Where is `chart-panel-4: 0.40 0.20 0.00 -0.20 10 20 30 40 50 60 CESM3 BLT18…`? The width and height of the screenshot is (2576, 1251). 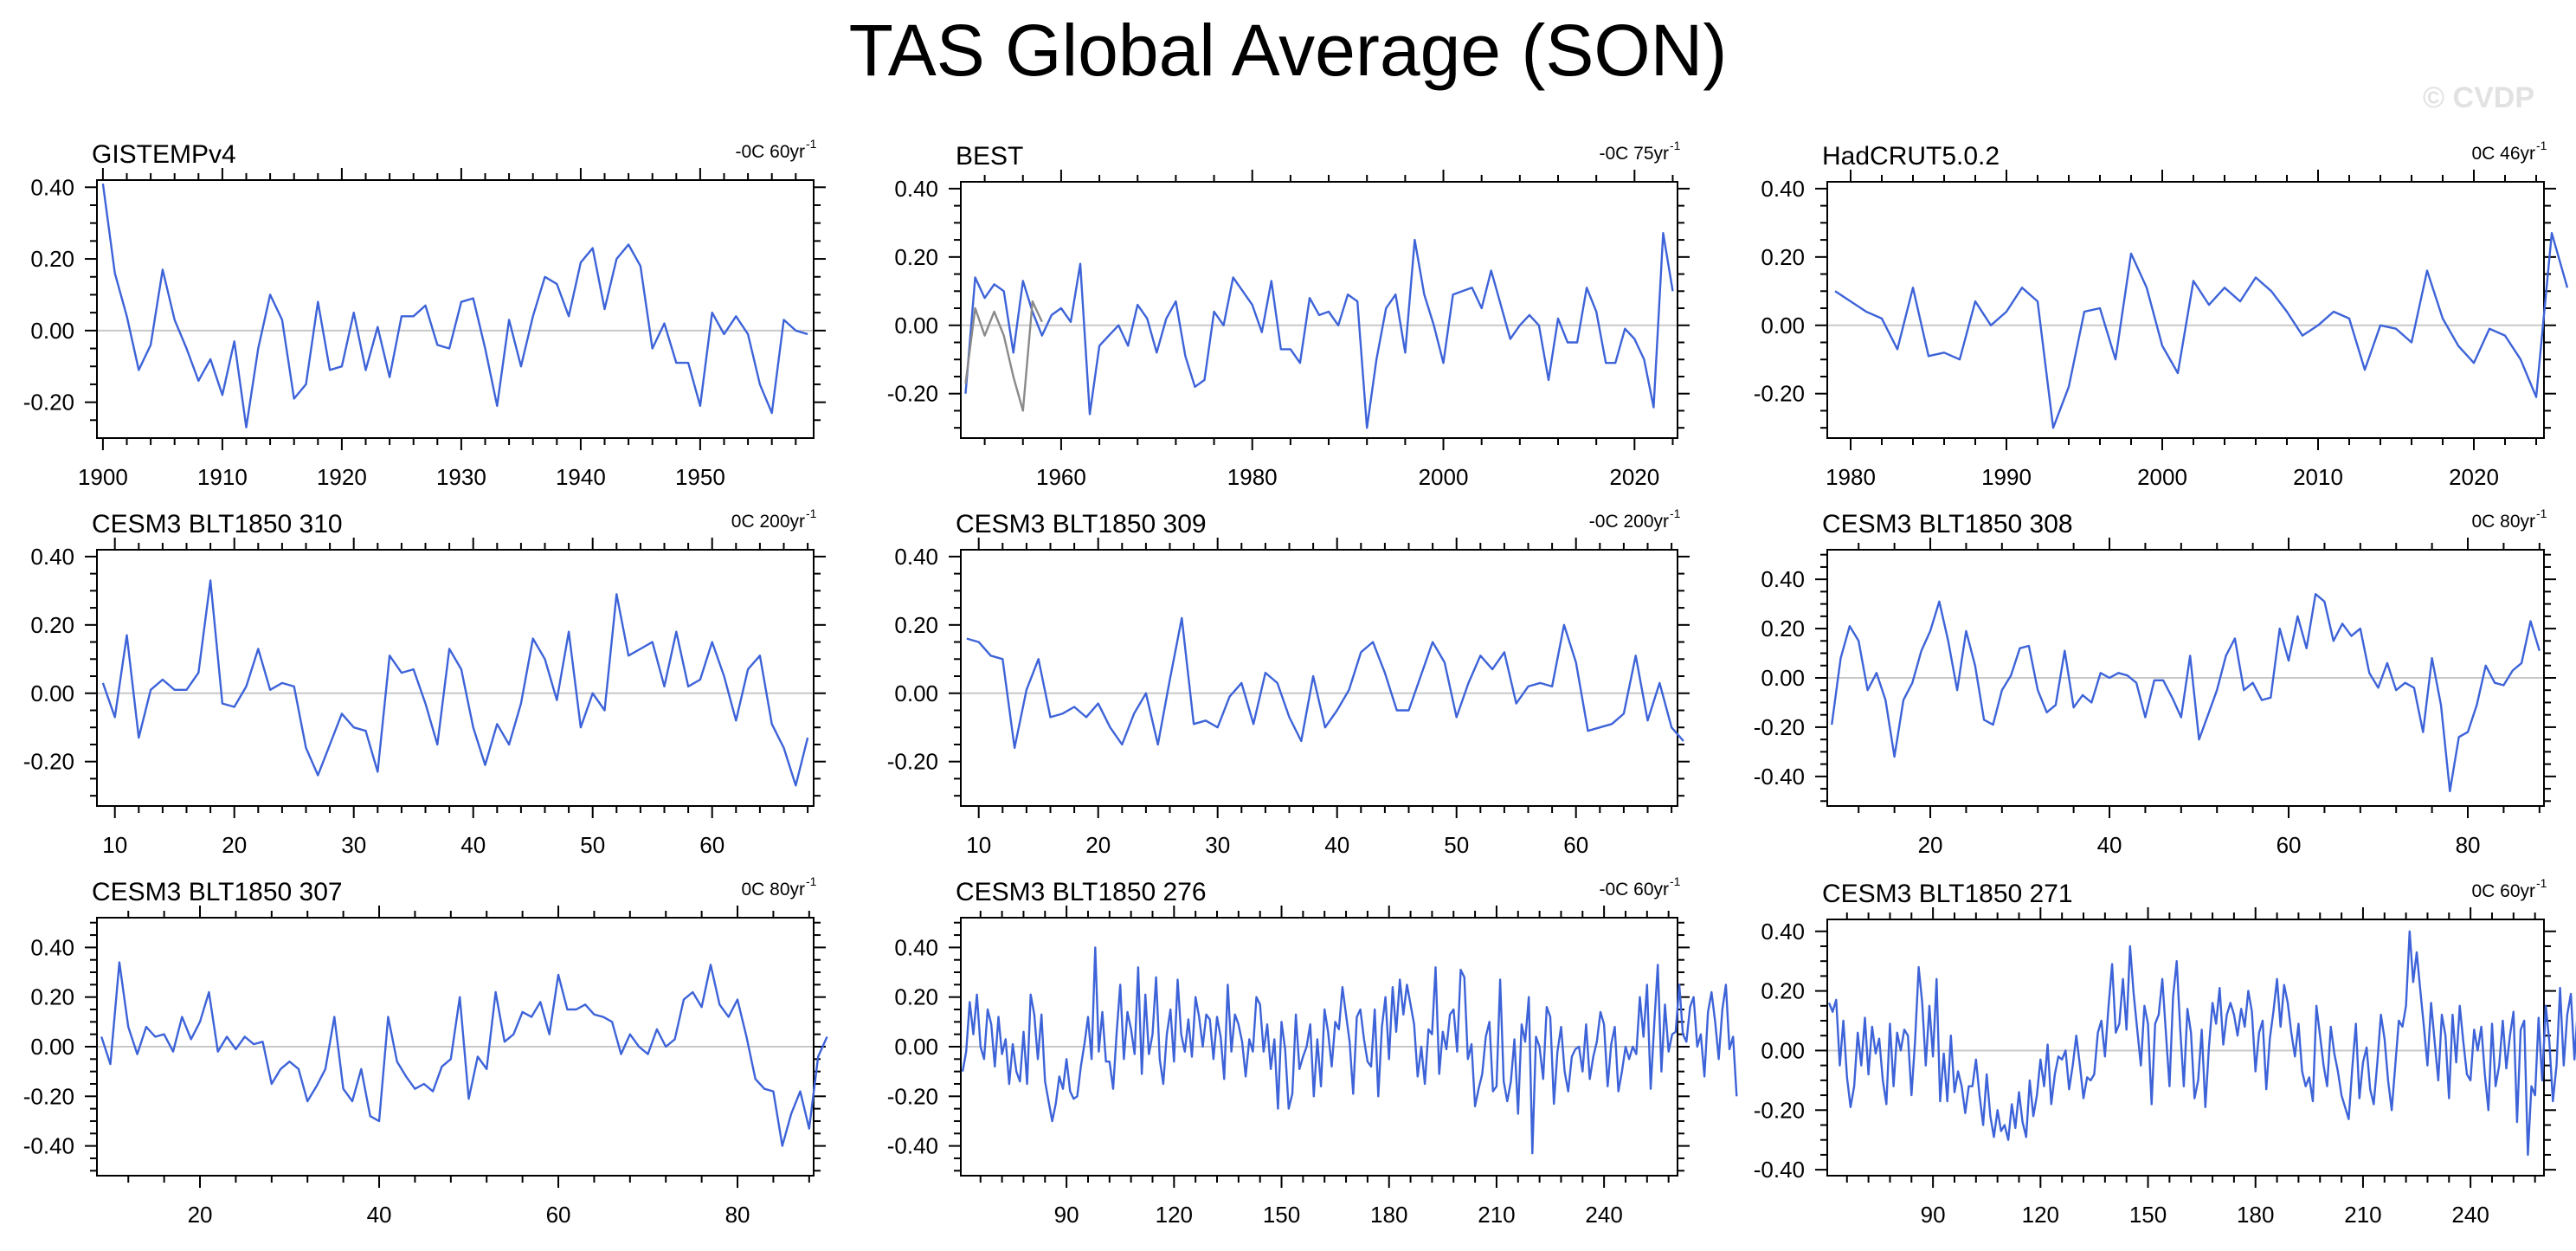 chart-panel-4: 0.40 0.20 0.00 -0.20 10 20 30 40 50 60 CESM3 BLT18… is located at coordinates (424, 682).